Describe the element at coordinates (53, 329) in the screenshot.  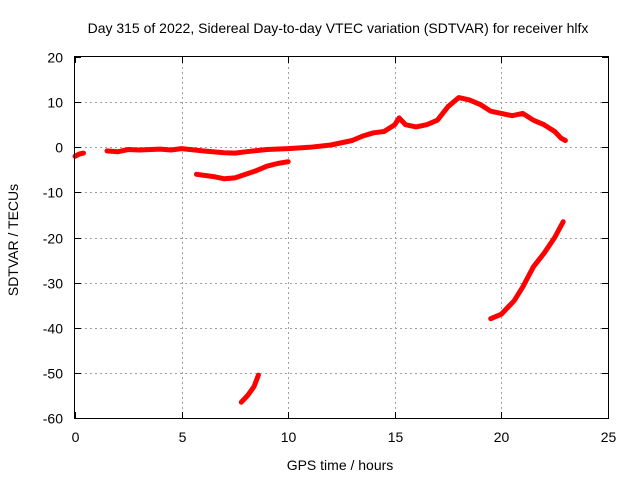
I see `y-tick-label: -40` at that location.